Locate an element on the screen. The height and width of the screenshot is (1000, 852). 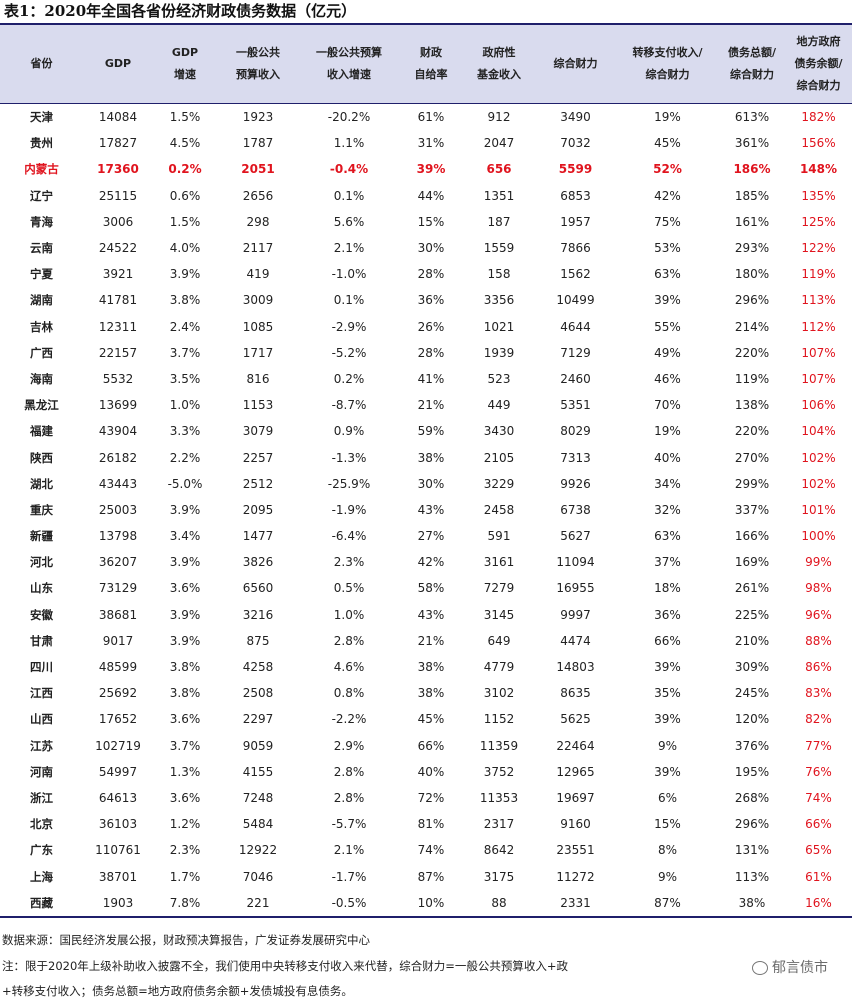
data-cell: 35% is located at coordinates (667, 693).